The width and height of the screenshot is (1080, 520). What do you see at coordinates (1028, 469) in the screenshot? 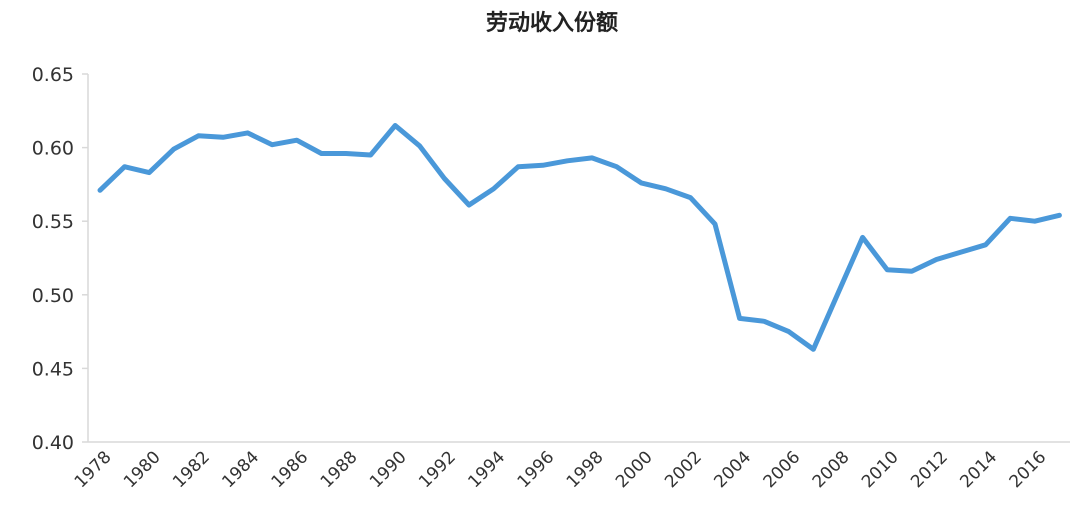
I see `x-tick-label: 2016` at bounding box center [1028, 469].